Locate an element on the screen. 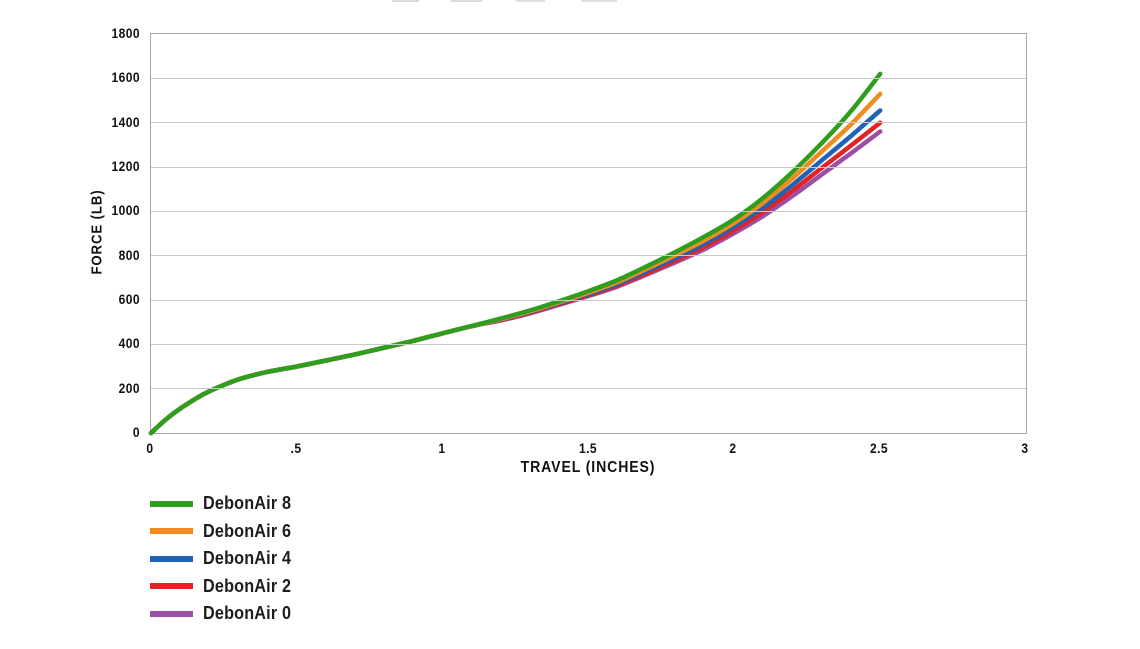  y-tick-label: 200 is located at coordinates (129, 387).